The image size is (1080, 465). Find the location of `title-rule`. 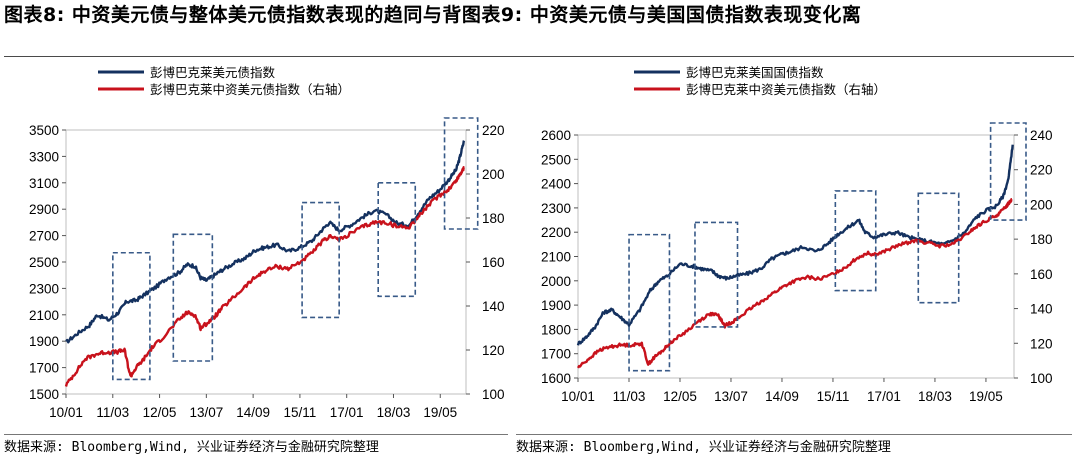

title-rule is located at coordinates (539, 56).